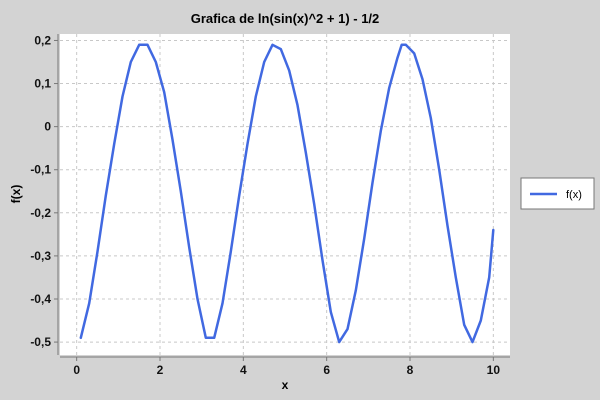 The image size is (600, 400). Describe the element at coordinates (42, 84) in the screenshot. I see `y-tick-label: 0,1` at that location.